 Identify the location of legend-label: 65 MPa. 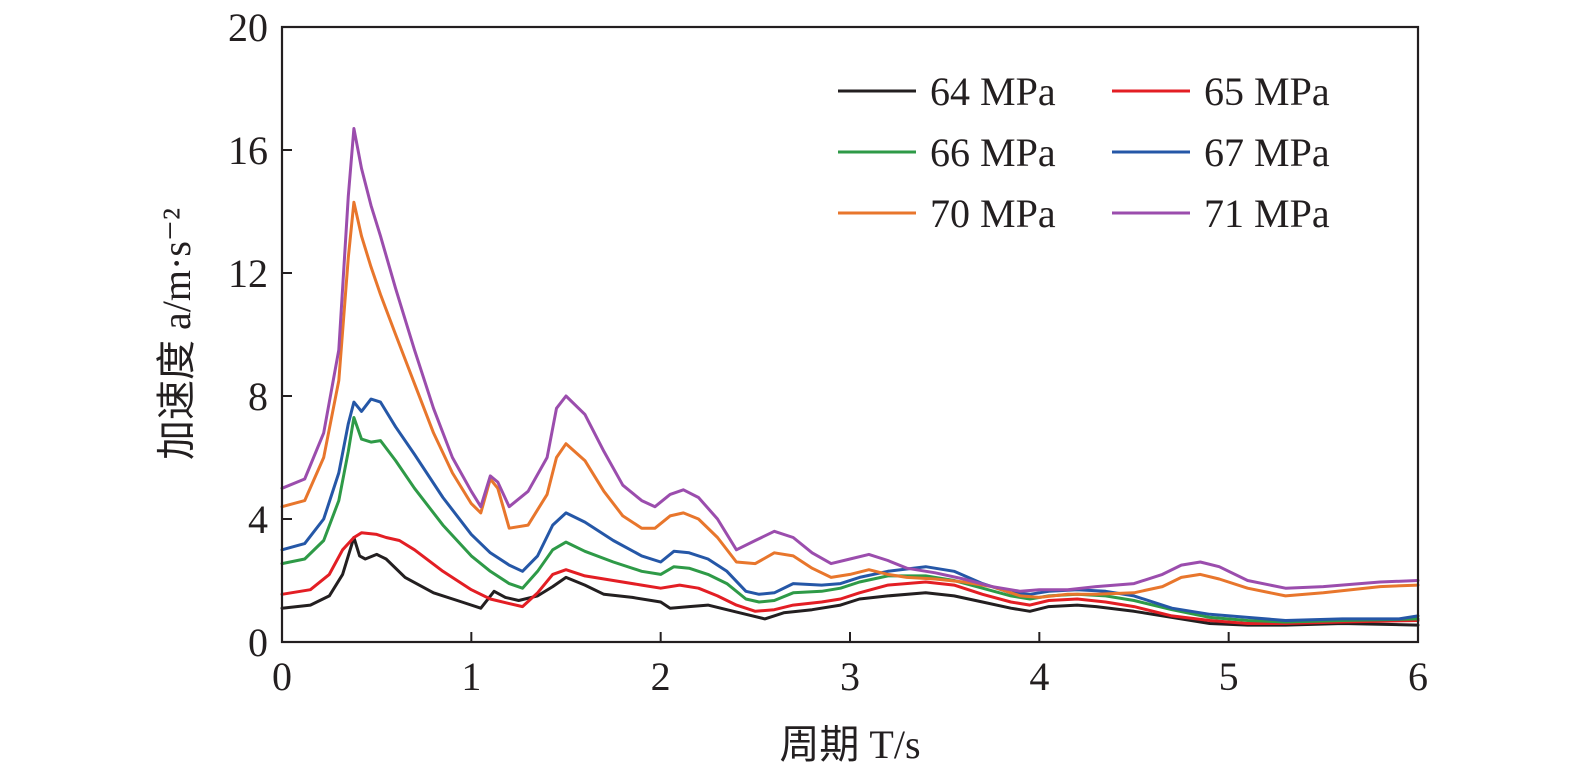
(1267, 91).